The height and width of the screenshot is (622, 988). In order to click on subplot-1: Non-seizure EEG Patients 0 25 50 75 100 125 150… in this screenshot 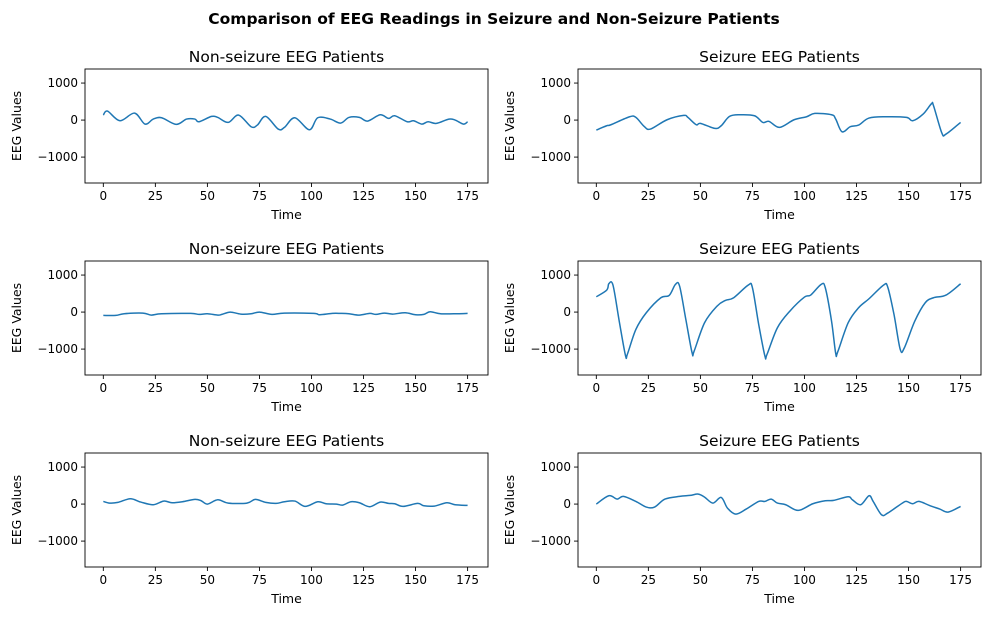, I will do `click(249, 135)`.